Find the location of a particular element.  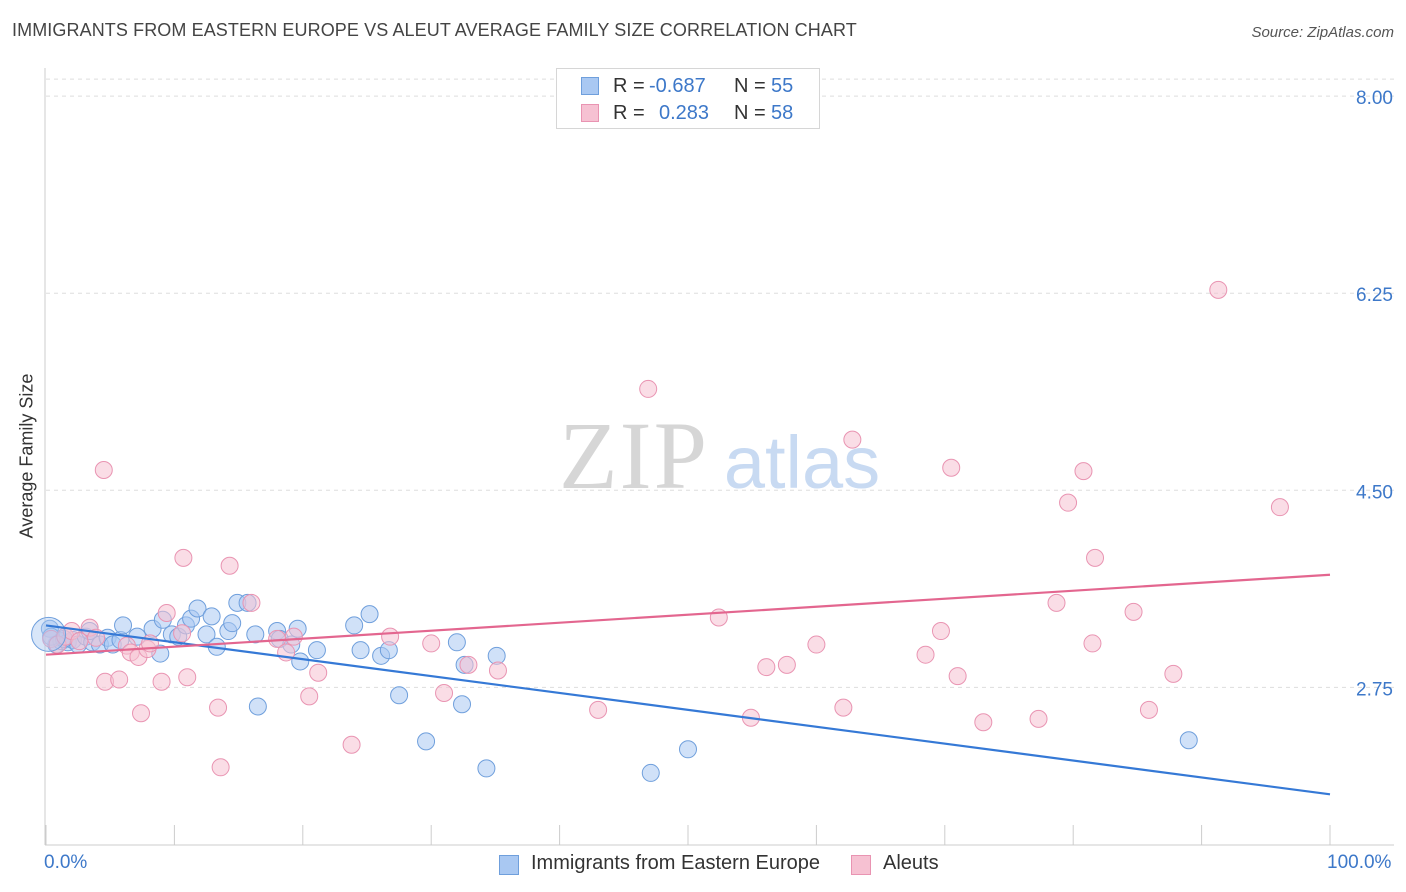

pink-trend-line is located at coordinates (688, 614).